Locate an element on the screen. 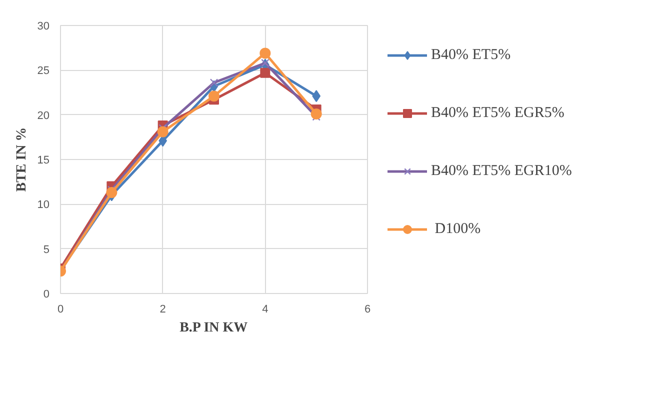  x-tick-label: 0 is located at coordinates (60, 310).